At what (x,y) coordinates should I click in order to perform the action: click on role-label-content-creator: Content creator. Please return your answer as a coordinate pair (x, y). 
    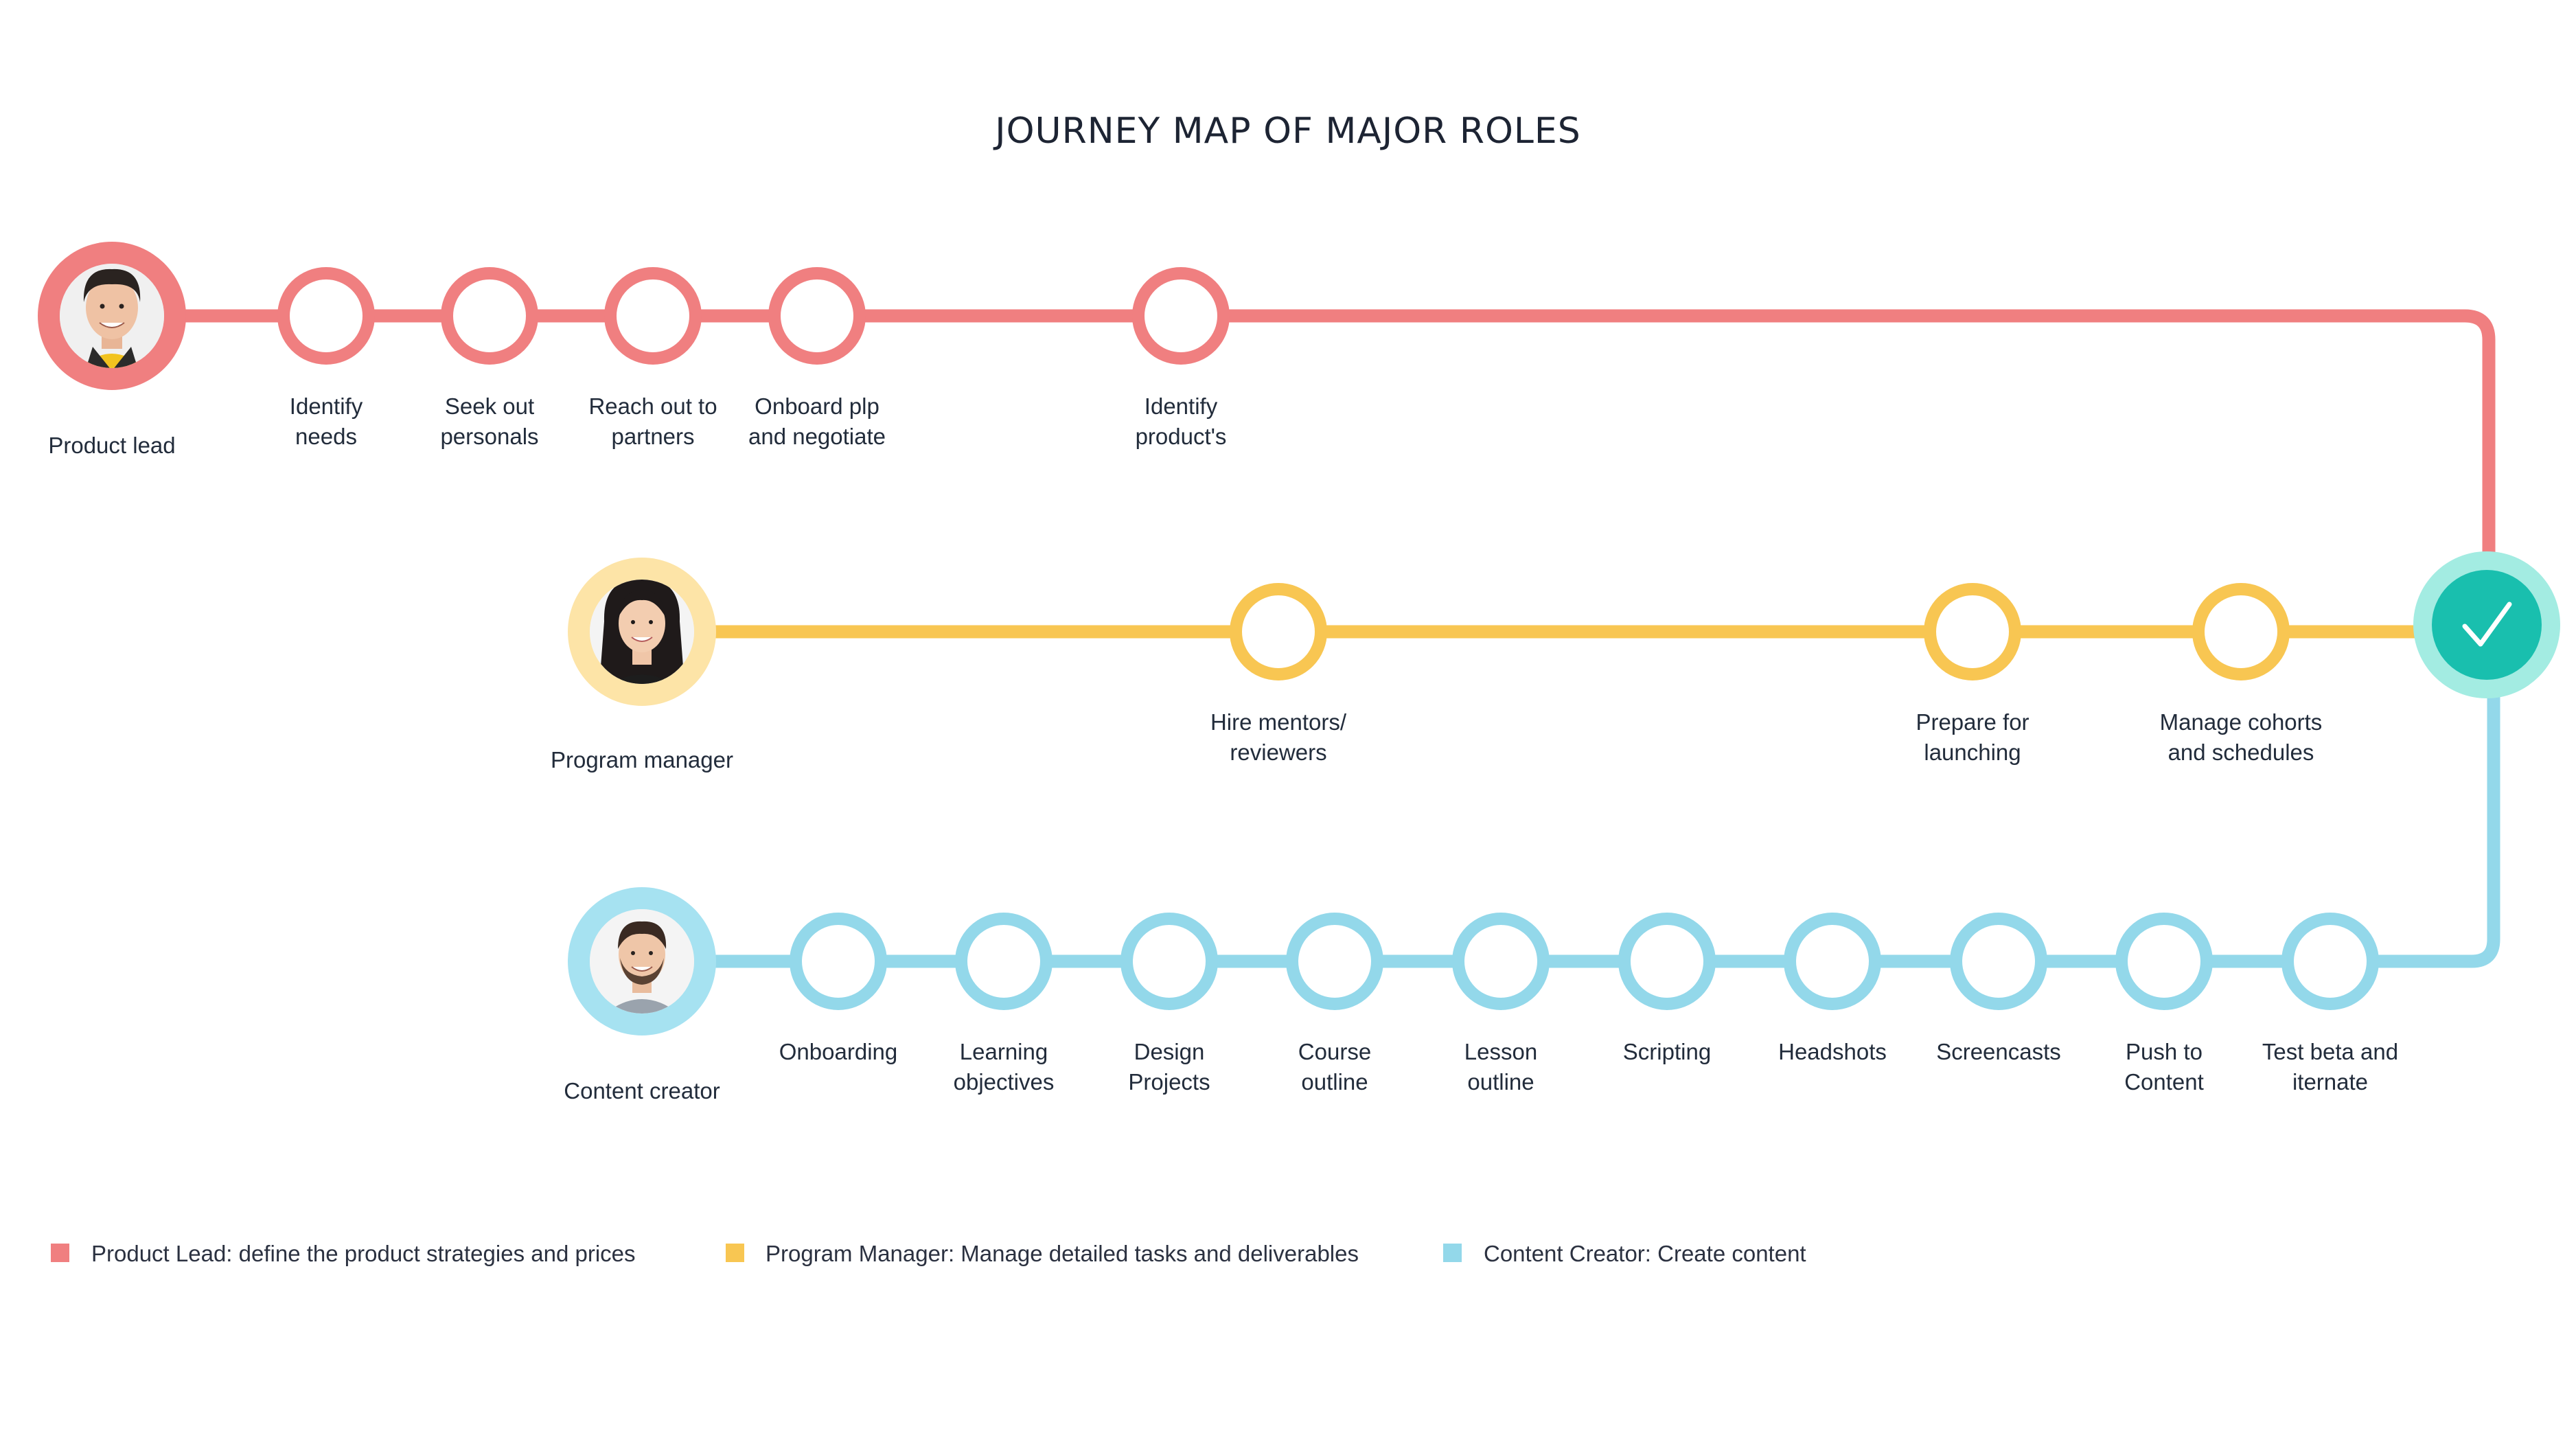
    Looking at the image, I should click on (642, 1090).